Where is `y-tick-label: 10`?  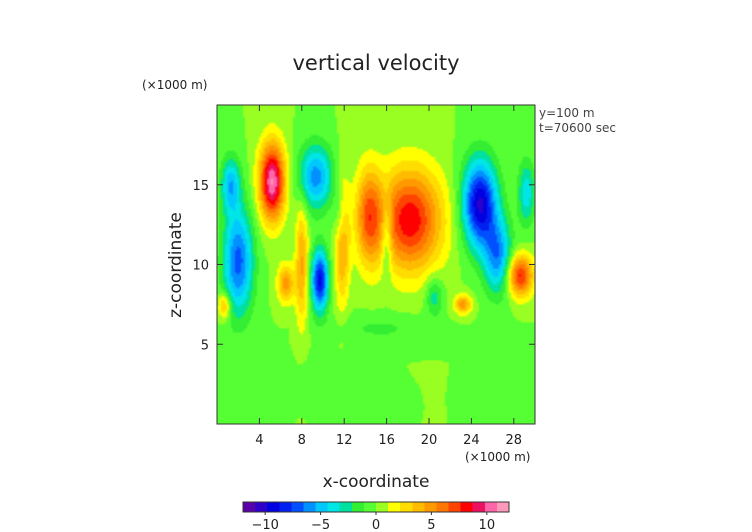 y-tick-label: 10 is located at coordinates (200, 266).